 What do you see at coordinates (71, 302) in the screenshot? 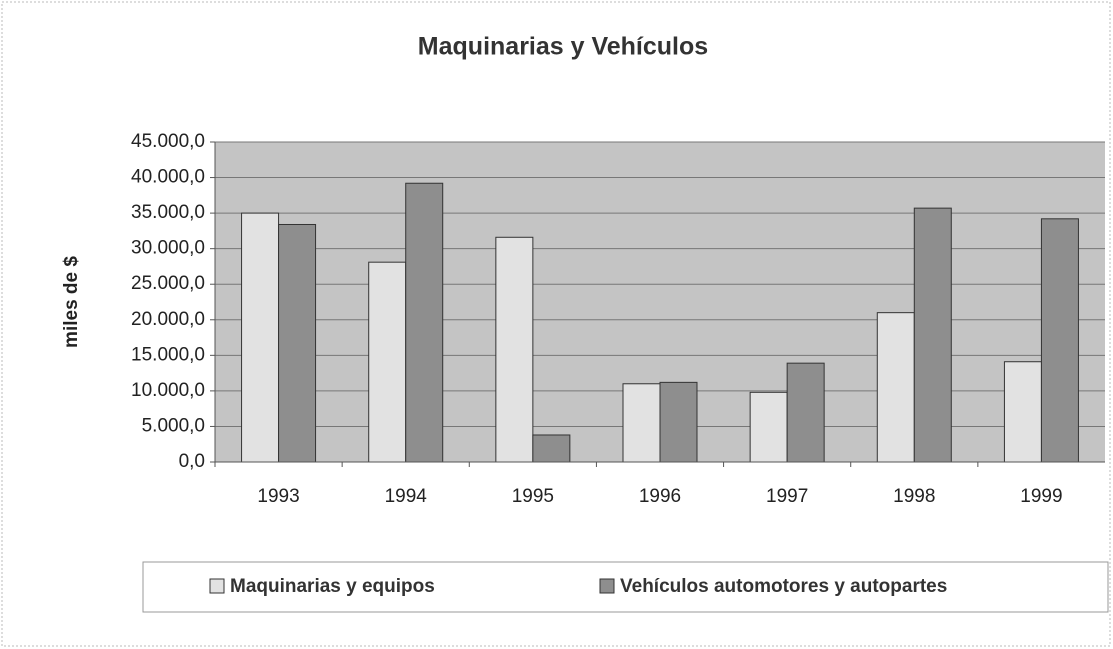
I see `y-axis-label: miles de $` at bounding box center [71, 302].